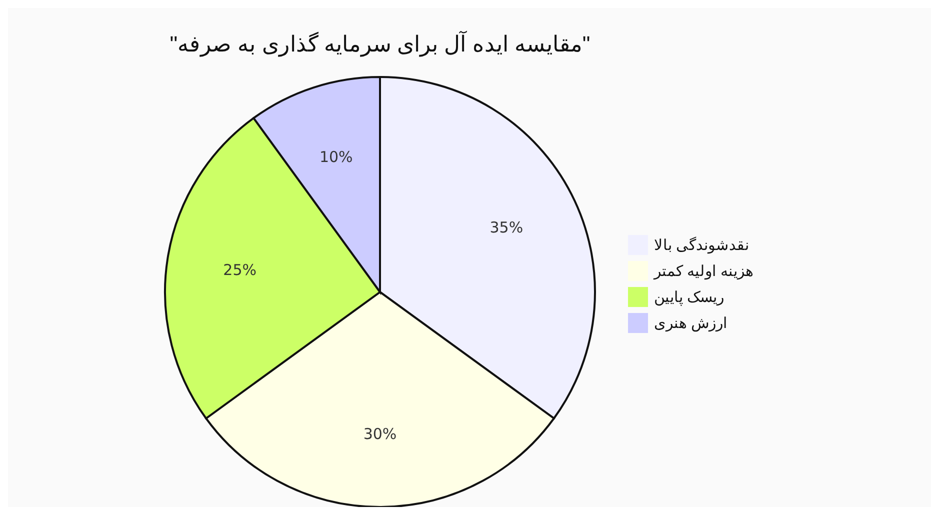 This screenshot has width=939, height=515. Describe the element at coordinates (689, 297) in the screenshot. I see `legend-label: ریسک پایین` at that location.